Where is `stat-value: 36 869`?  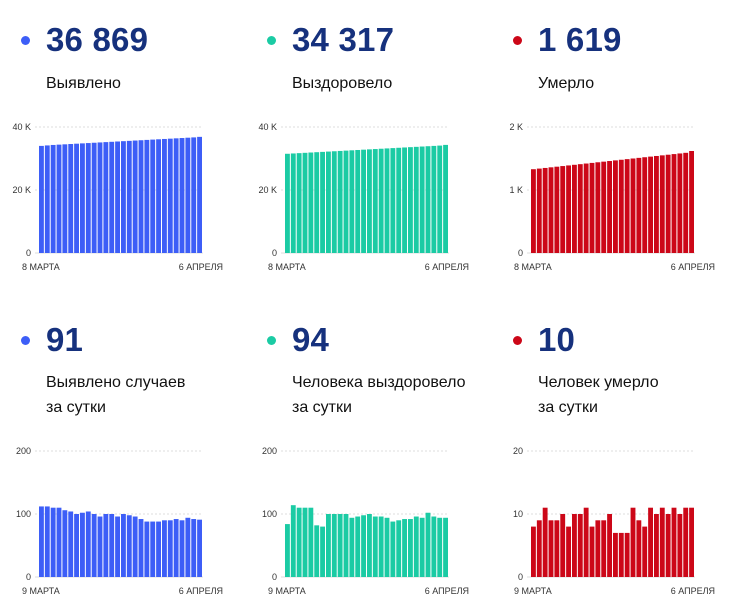 stat-value: 36 869 is located at coordinates (97, 39).